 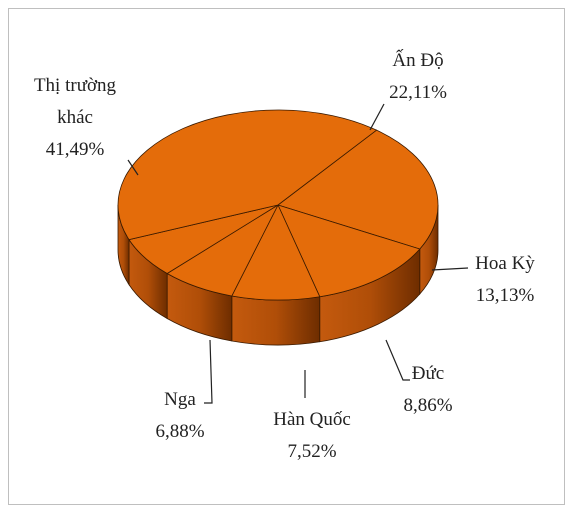 What do you see at coordinates (505, 295) in the screenshot?
I see `value-label: 13,13%` at bounding box center [505, 295].